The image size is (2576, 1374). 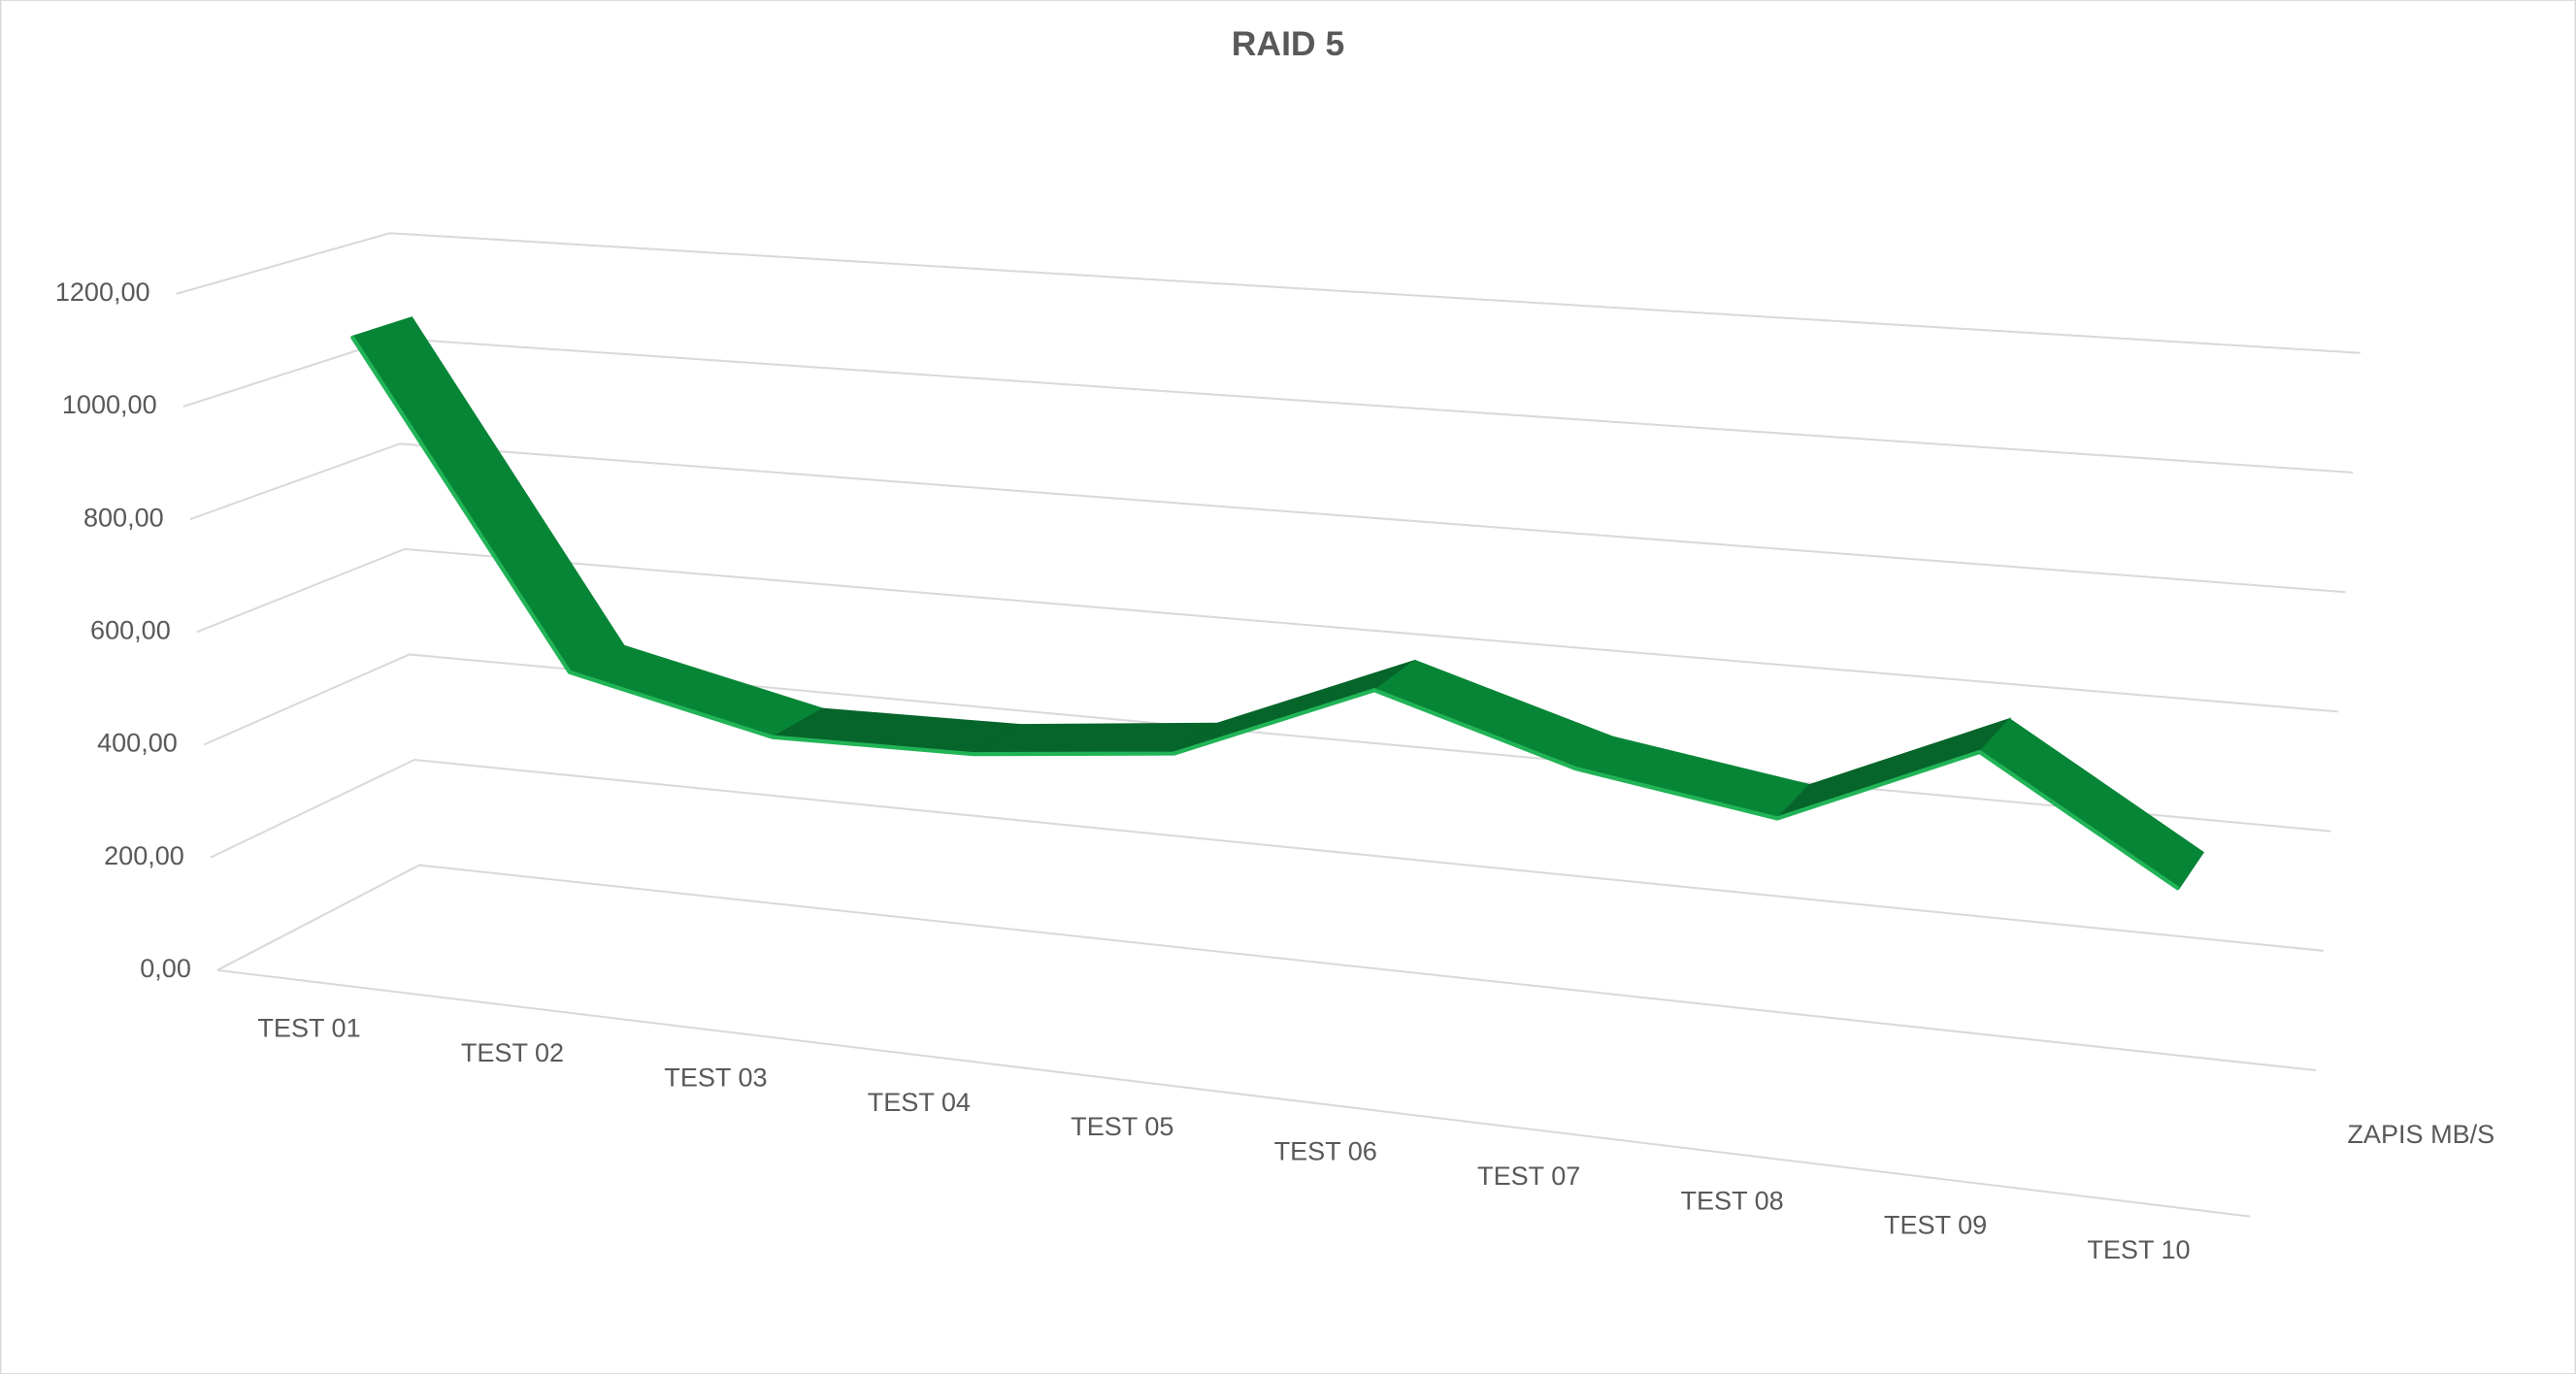 I want to click on y-tick-label: 800,00, so click(x=123, y=517).